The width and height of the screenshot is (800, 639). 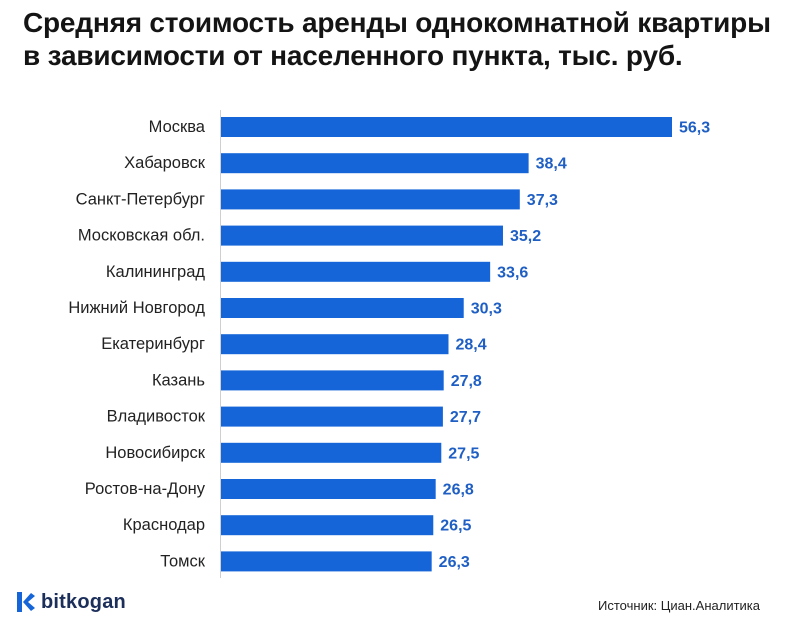 I want to click on value-label: 27,5, so click(x=463, y=453).